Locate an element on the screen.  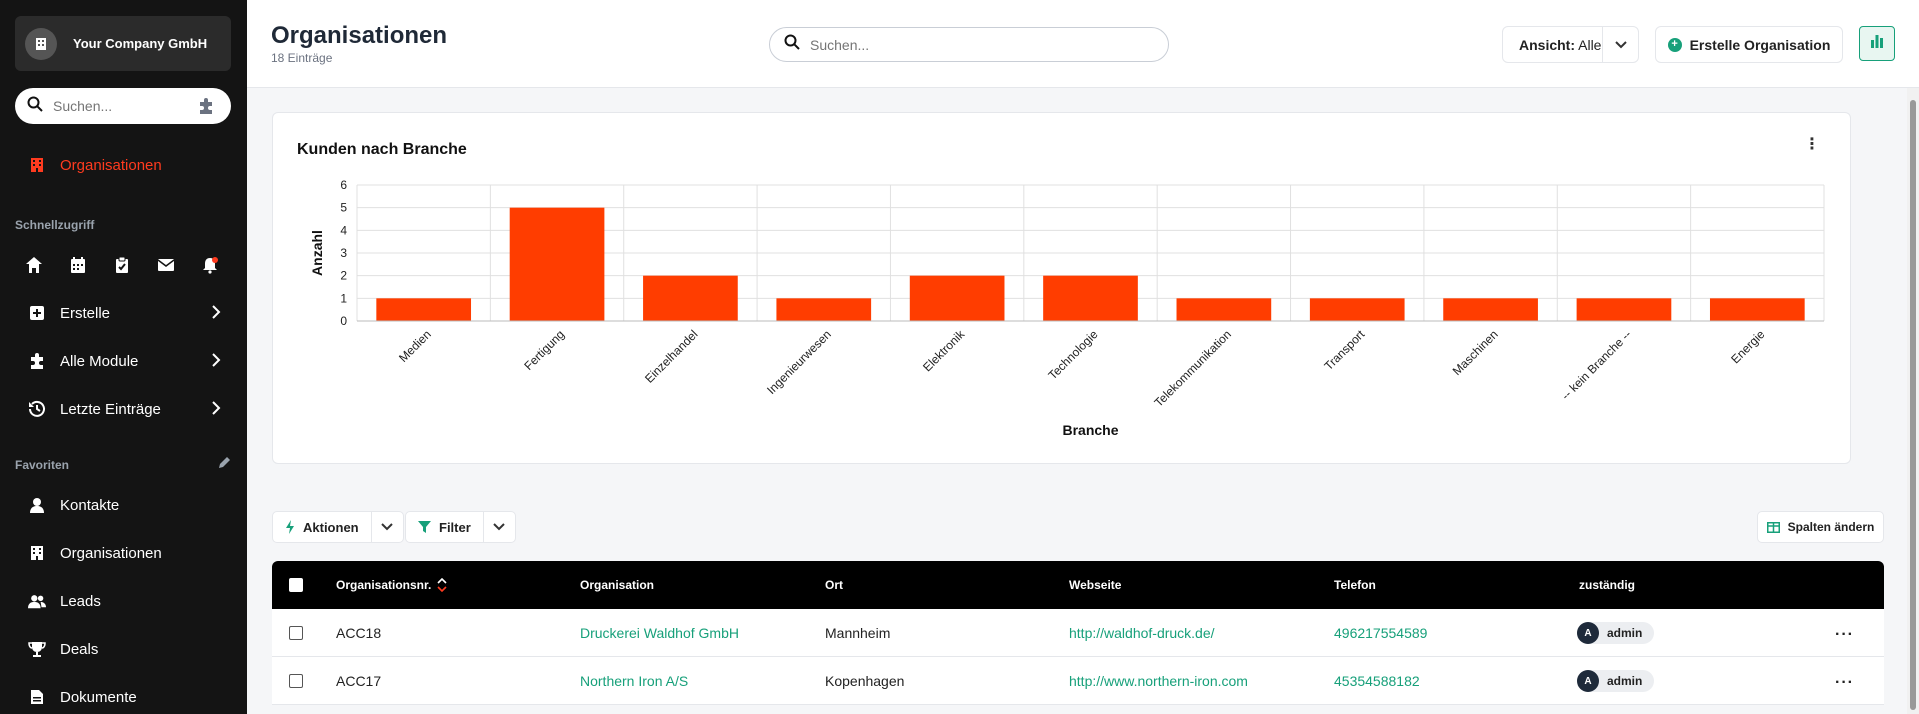
view-selector: Ansicht: Alle is located at coordinates (1570, 44).